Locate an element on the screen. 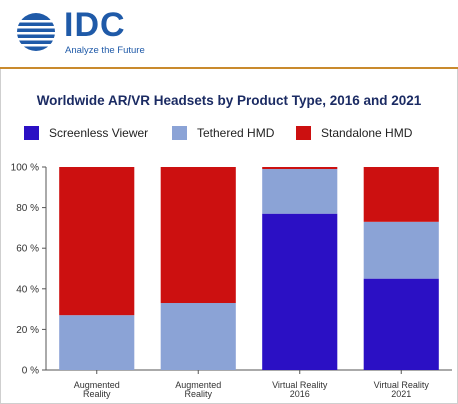  logo-tagline: Analyze the Future is located at coordinates (105, 50).